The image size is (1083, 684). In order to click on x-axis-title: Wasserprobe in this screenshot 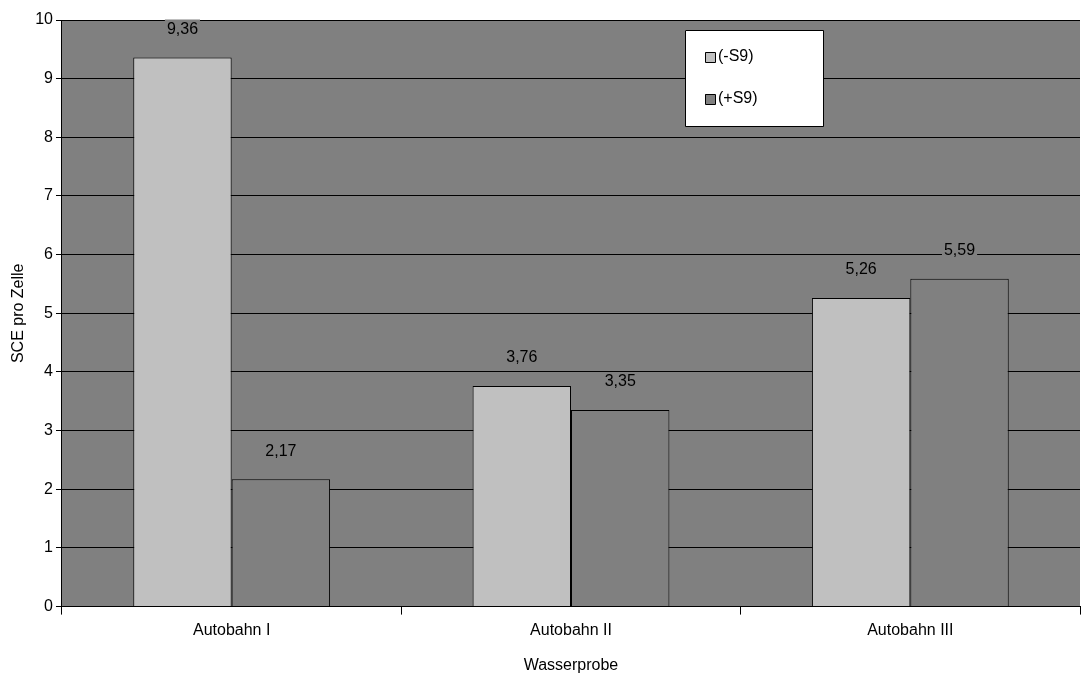, I will do `click(571, 664)`.